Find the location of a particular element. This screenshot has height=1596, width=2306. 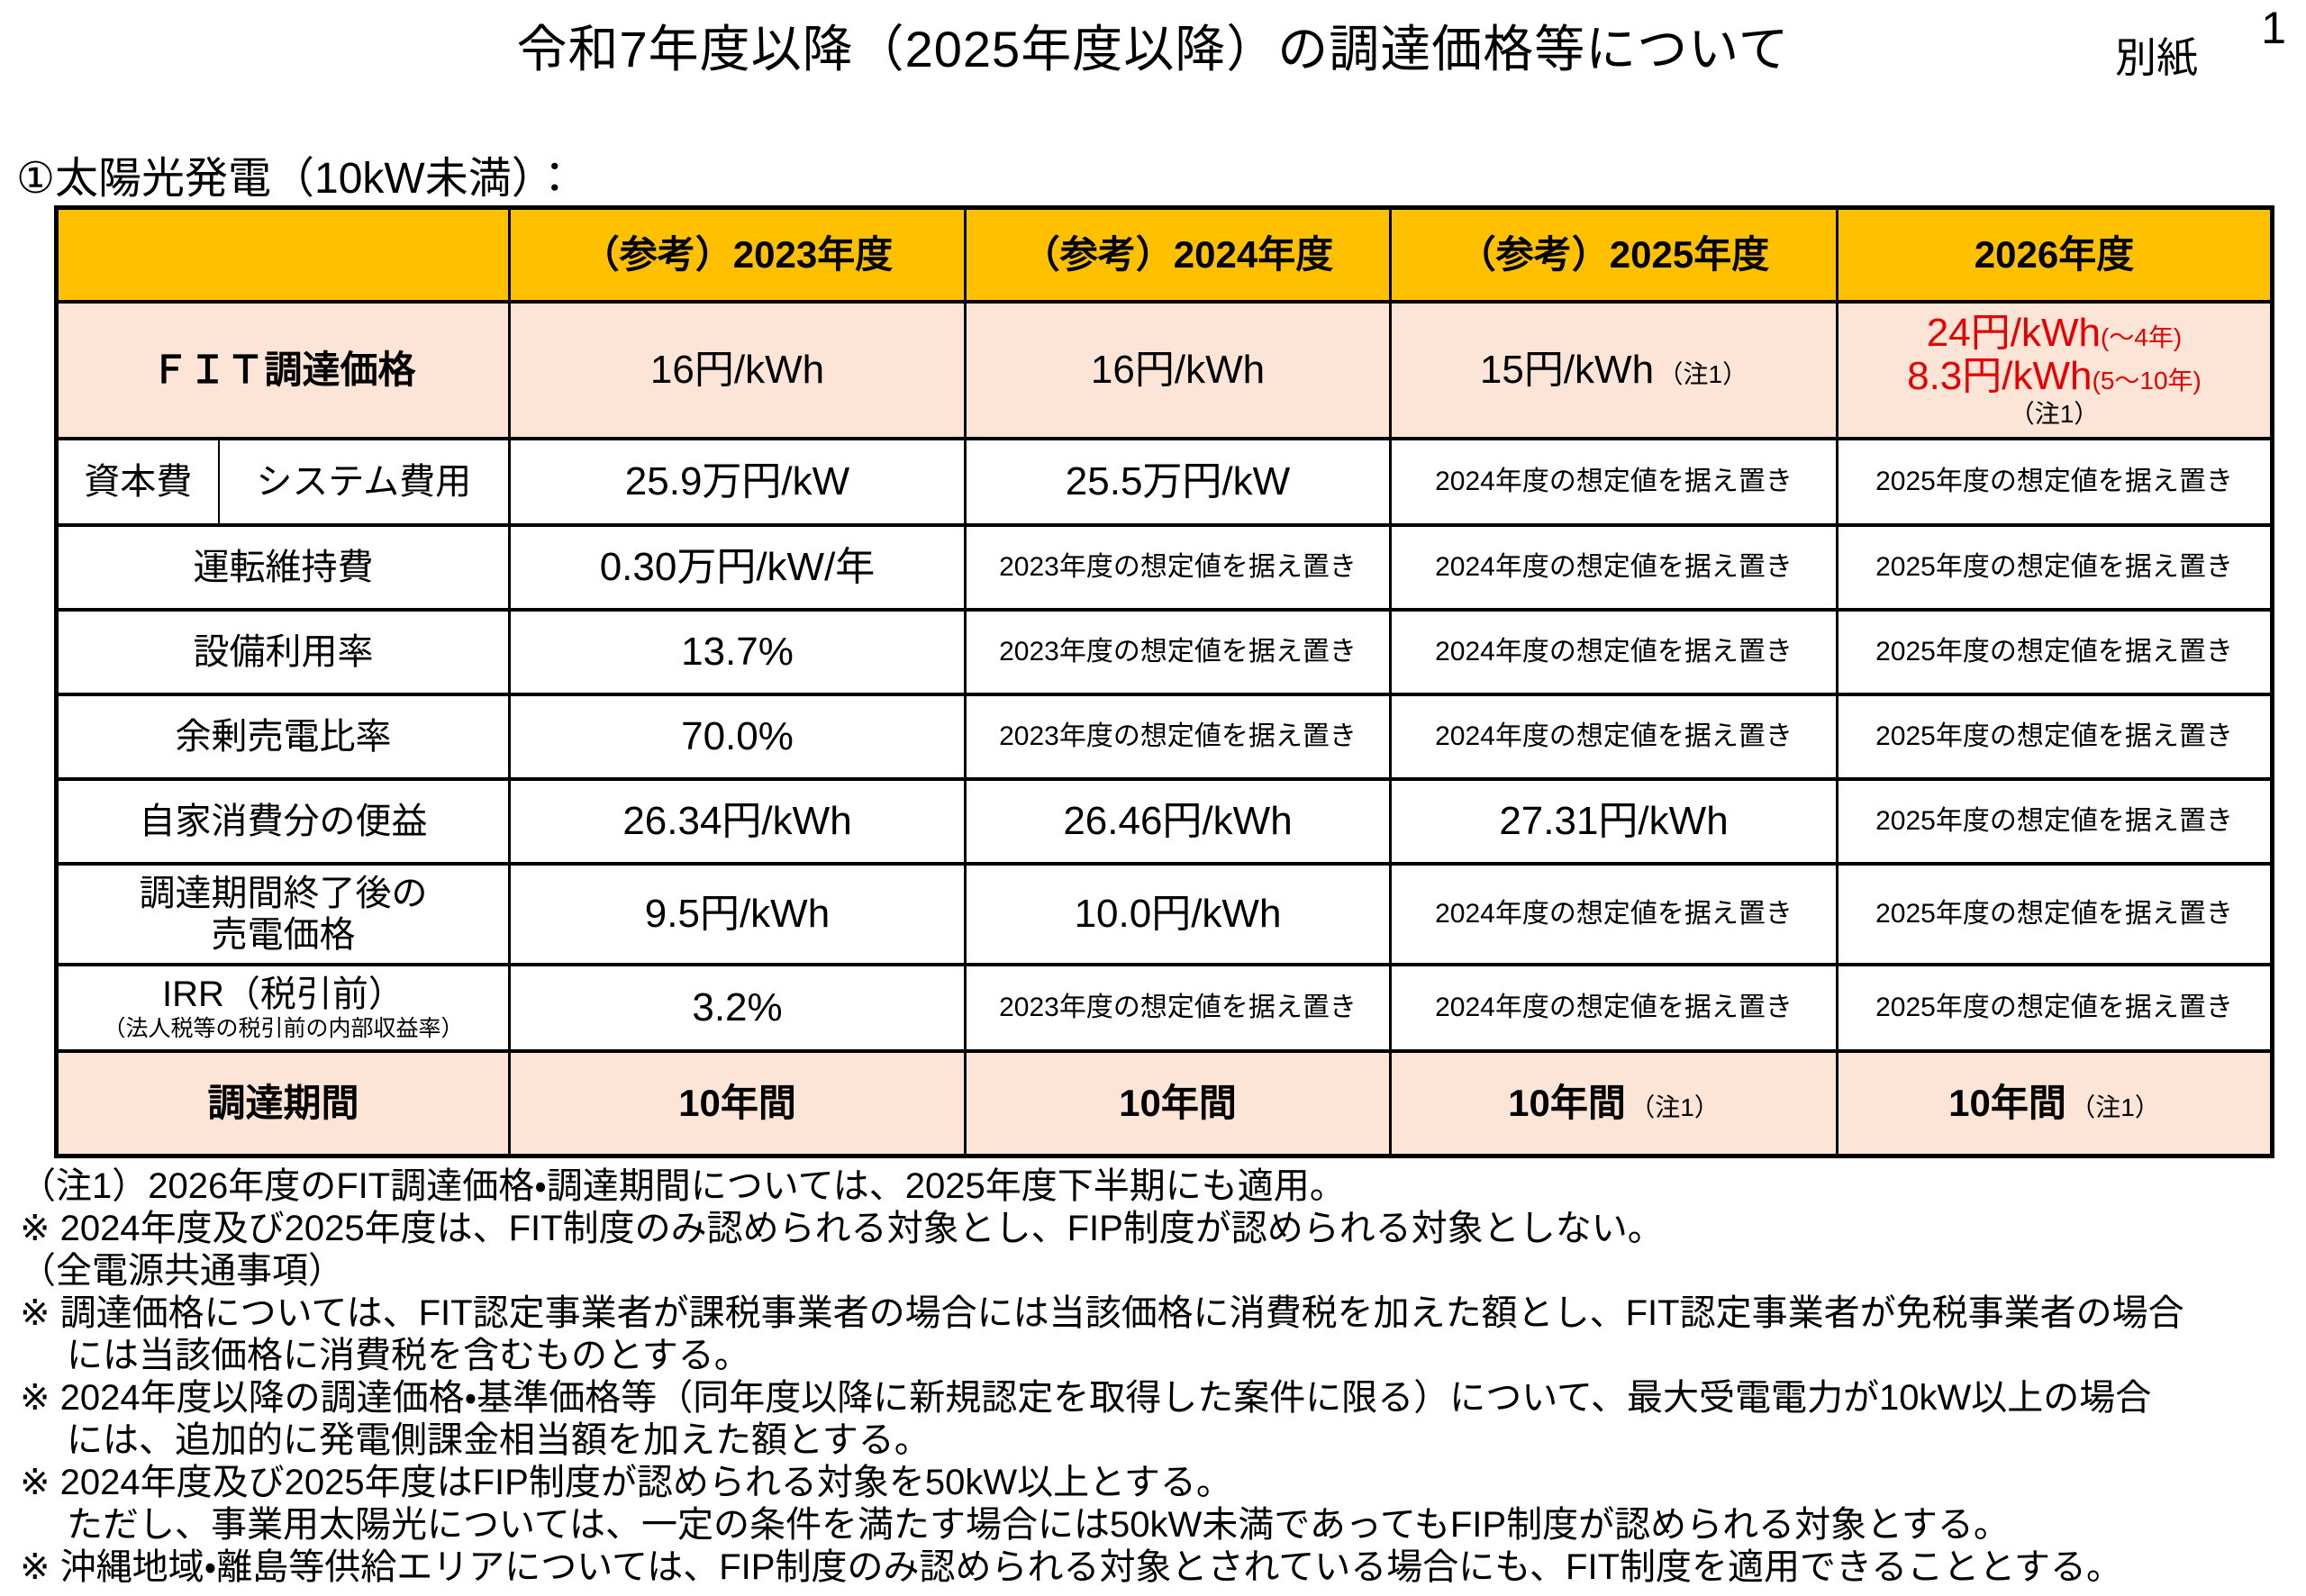

post-period-sale-price-2024: 10.0円/kWh is located at coordinates (1178, 914).